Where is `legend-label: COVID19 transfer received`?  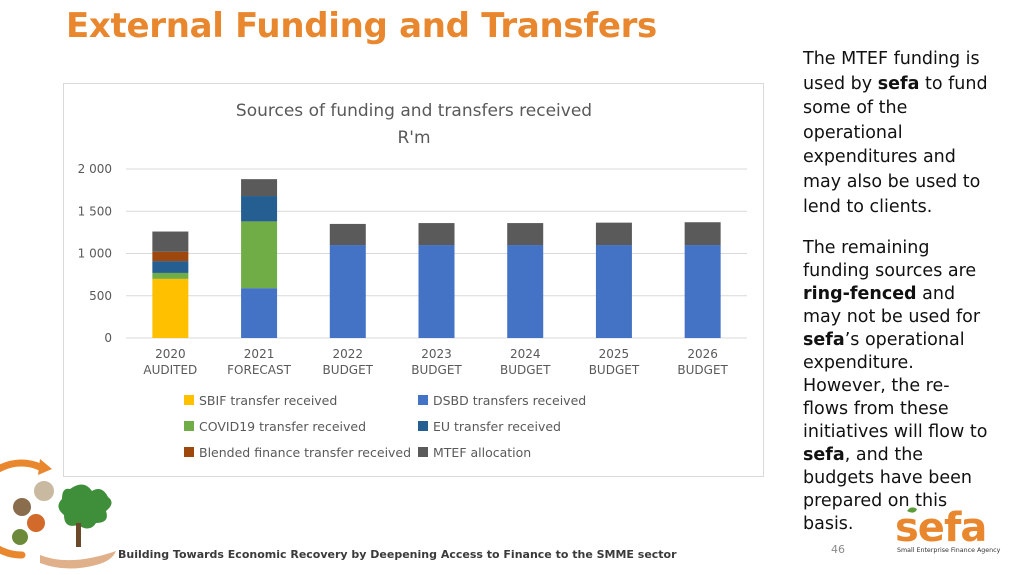 legend-label: COVID19 transfer received is located at coordinates (282, 426).